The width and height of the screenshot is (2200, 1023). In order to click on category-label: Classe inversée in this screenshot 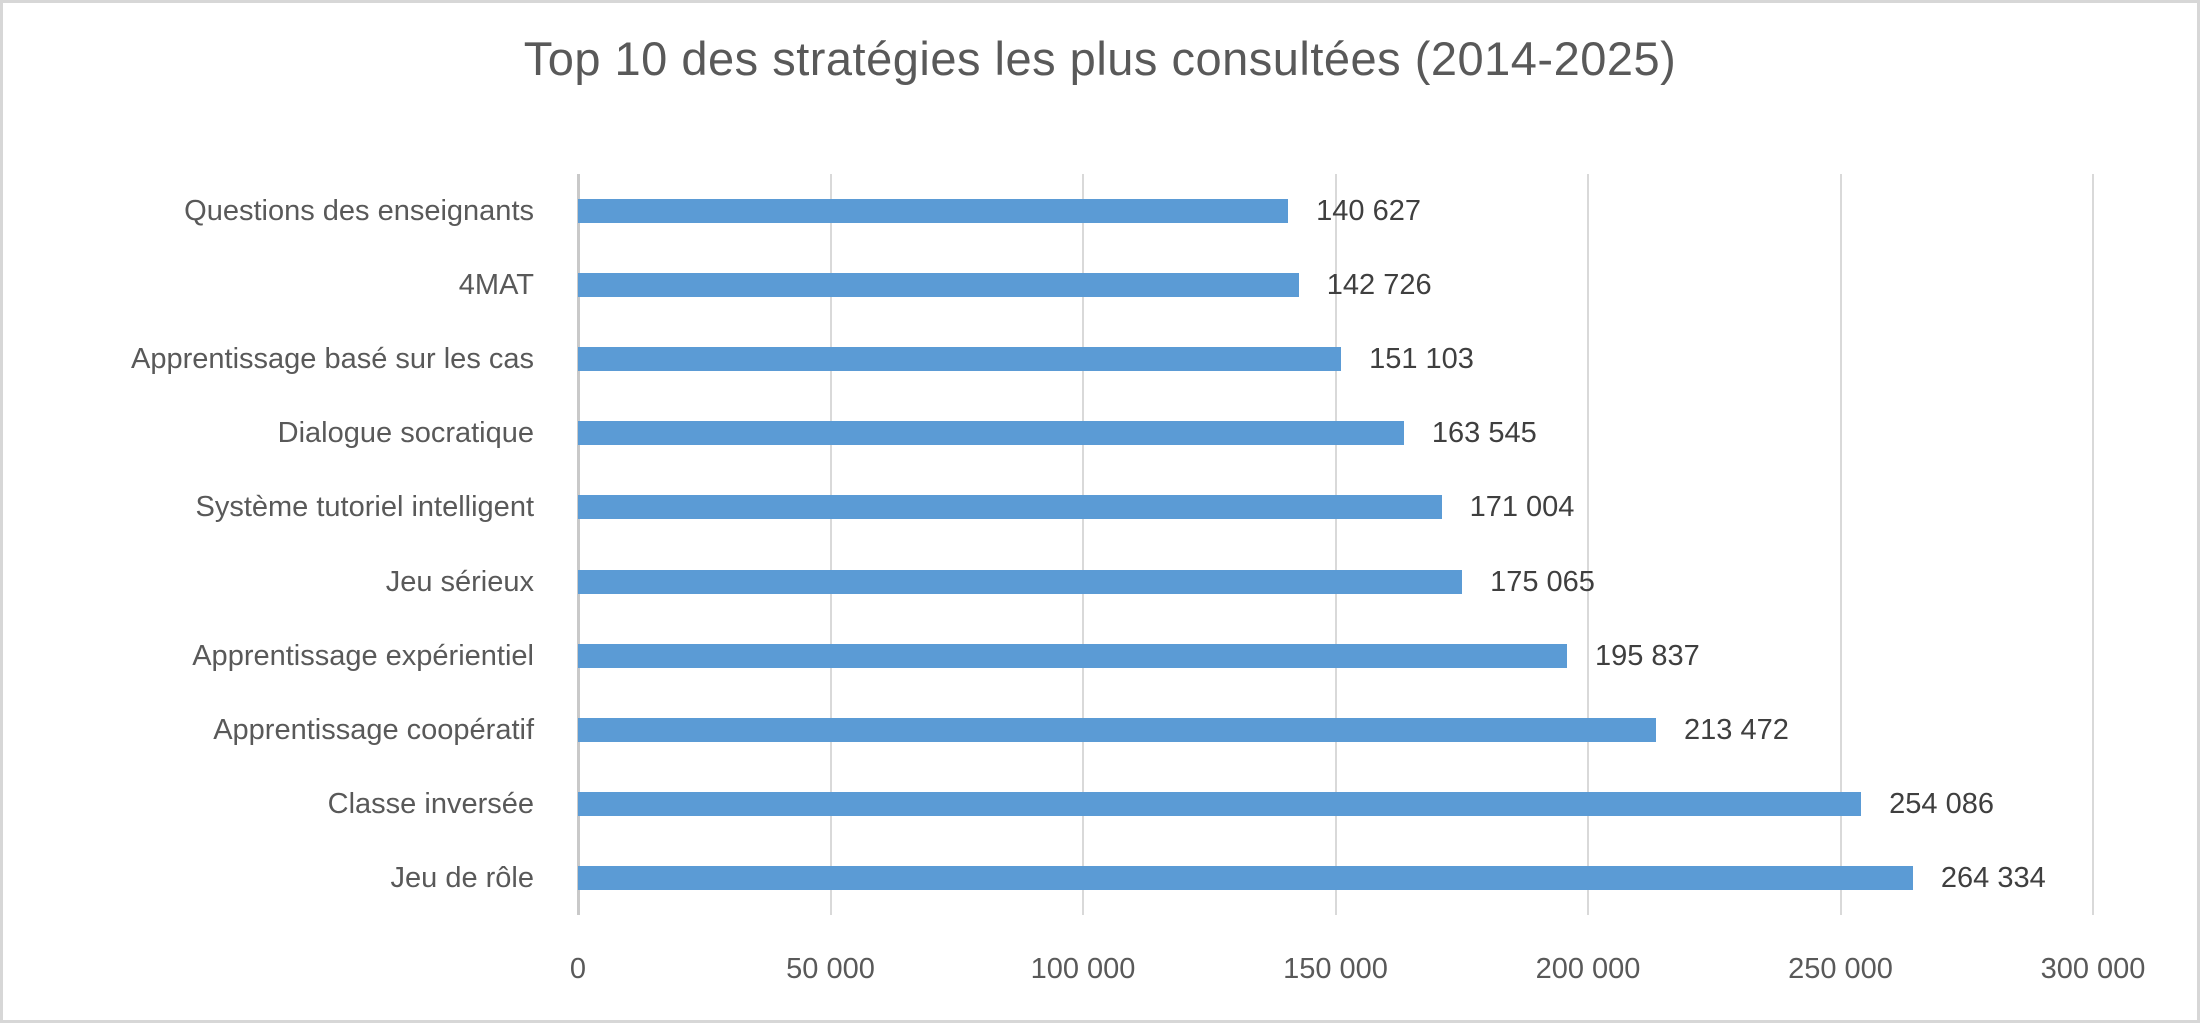, I will do `click(430, 803)`.